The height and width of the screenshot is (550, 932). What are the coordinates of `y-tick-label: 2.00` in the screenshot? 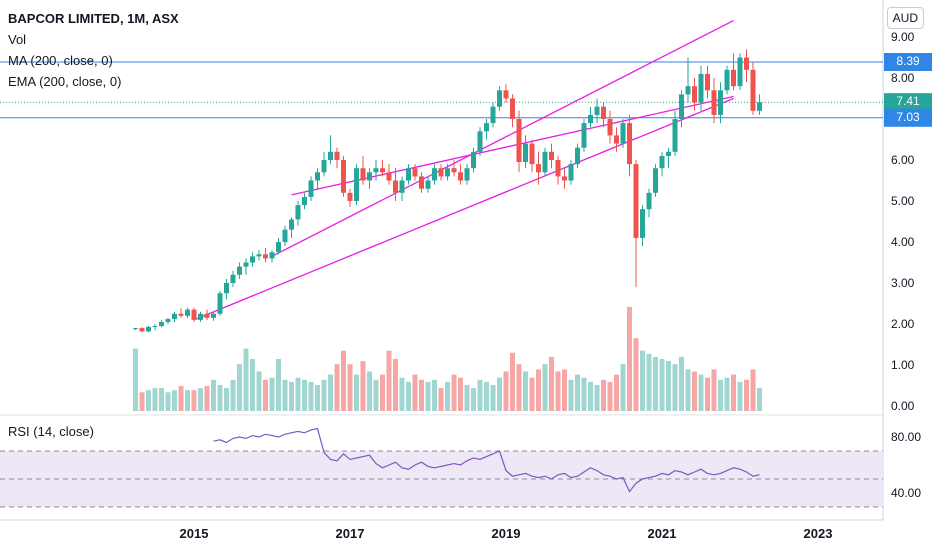 It's located at (903, 324).